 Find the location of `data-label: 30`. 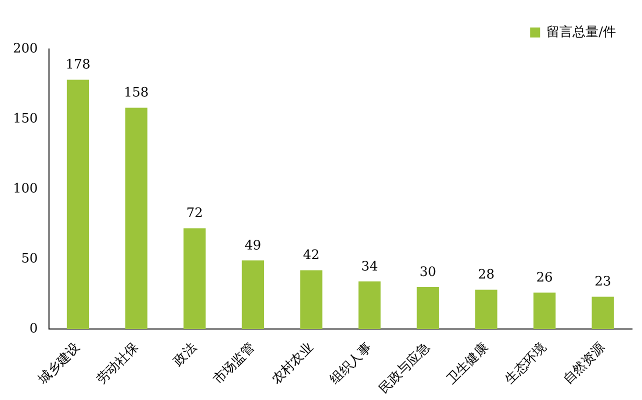

data-label: 30 is located at coordinates (428, 272).